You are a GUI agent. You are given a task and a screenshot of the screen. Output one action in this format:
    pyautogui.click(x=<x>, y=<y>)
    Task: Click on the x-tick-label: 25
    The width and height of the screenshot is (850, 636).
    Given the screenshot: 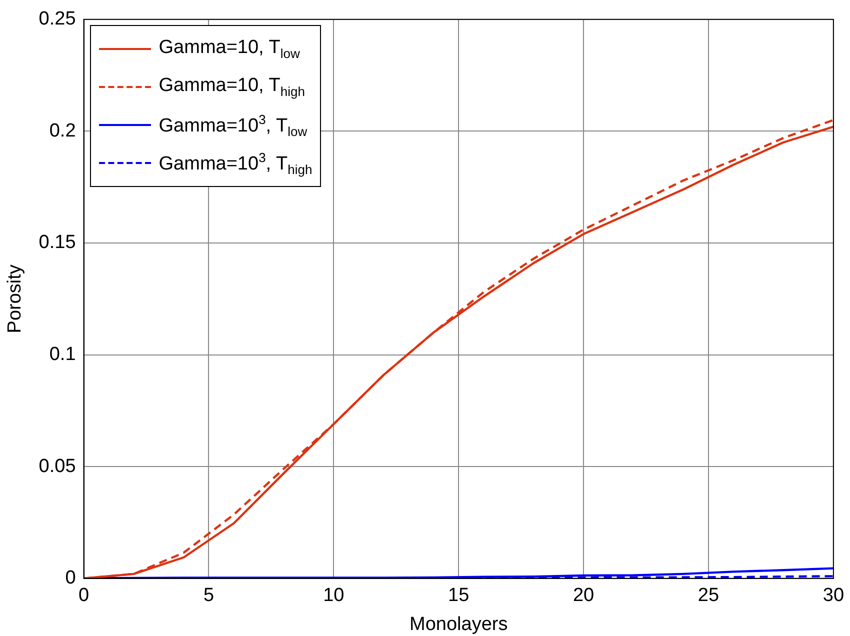 What is the action you would take?
    pyautogui.click(x=709, y=595)
    